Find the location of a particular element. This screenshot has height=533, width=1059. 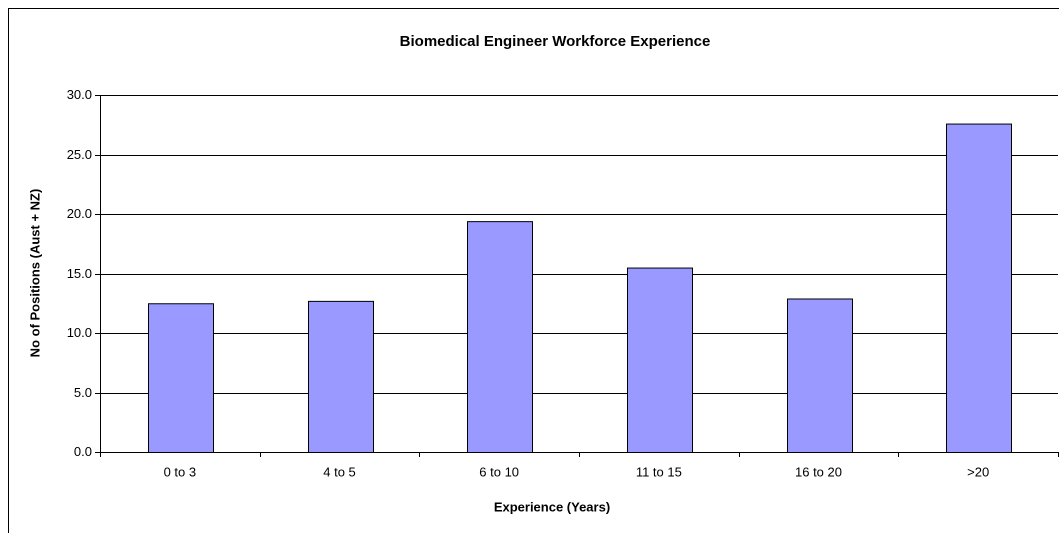

y-tick-label: 25.0 is located at coordinates (79, 154).